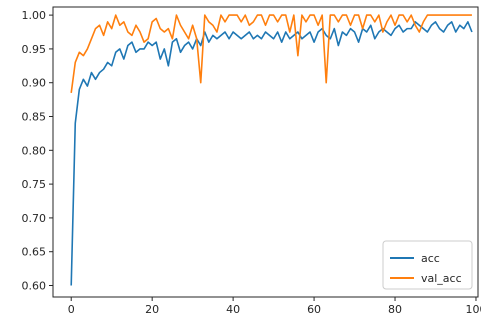 Image resolution: width=481 pixels, height=320 pixels. I want to click on x-tick-label: 20, so click(152, 309).